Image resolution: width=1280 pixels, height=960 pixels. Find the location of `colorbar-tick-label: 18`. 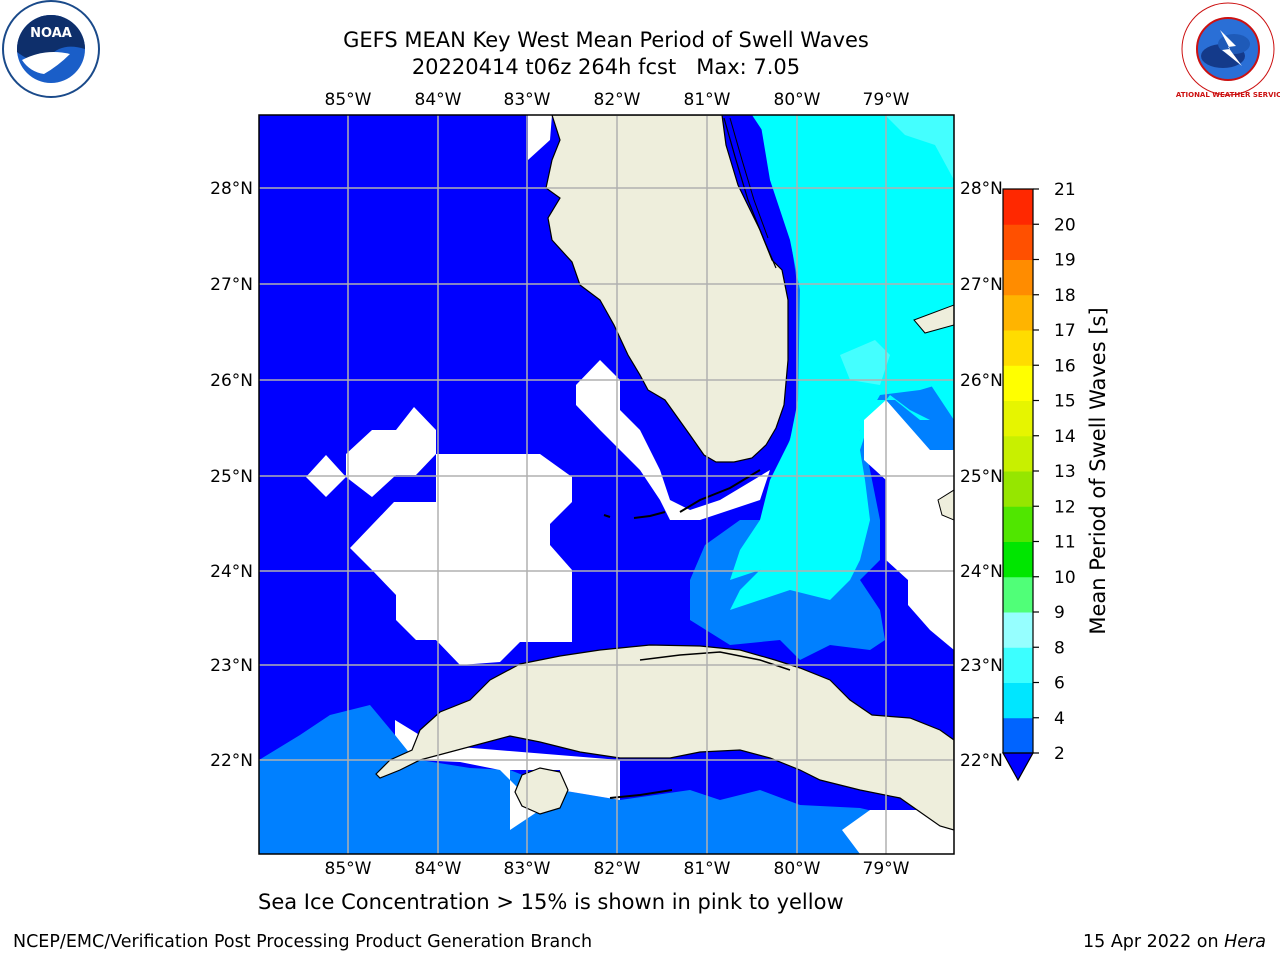

colorbar-tick-label: 18 is located at coordinates (1065, 296).